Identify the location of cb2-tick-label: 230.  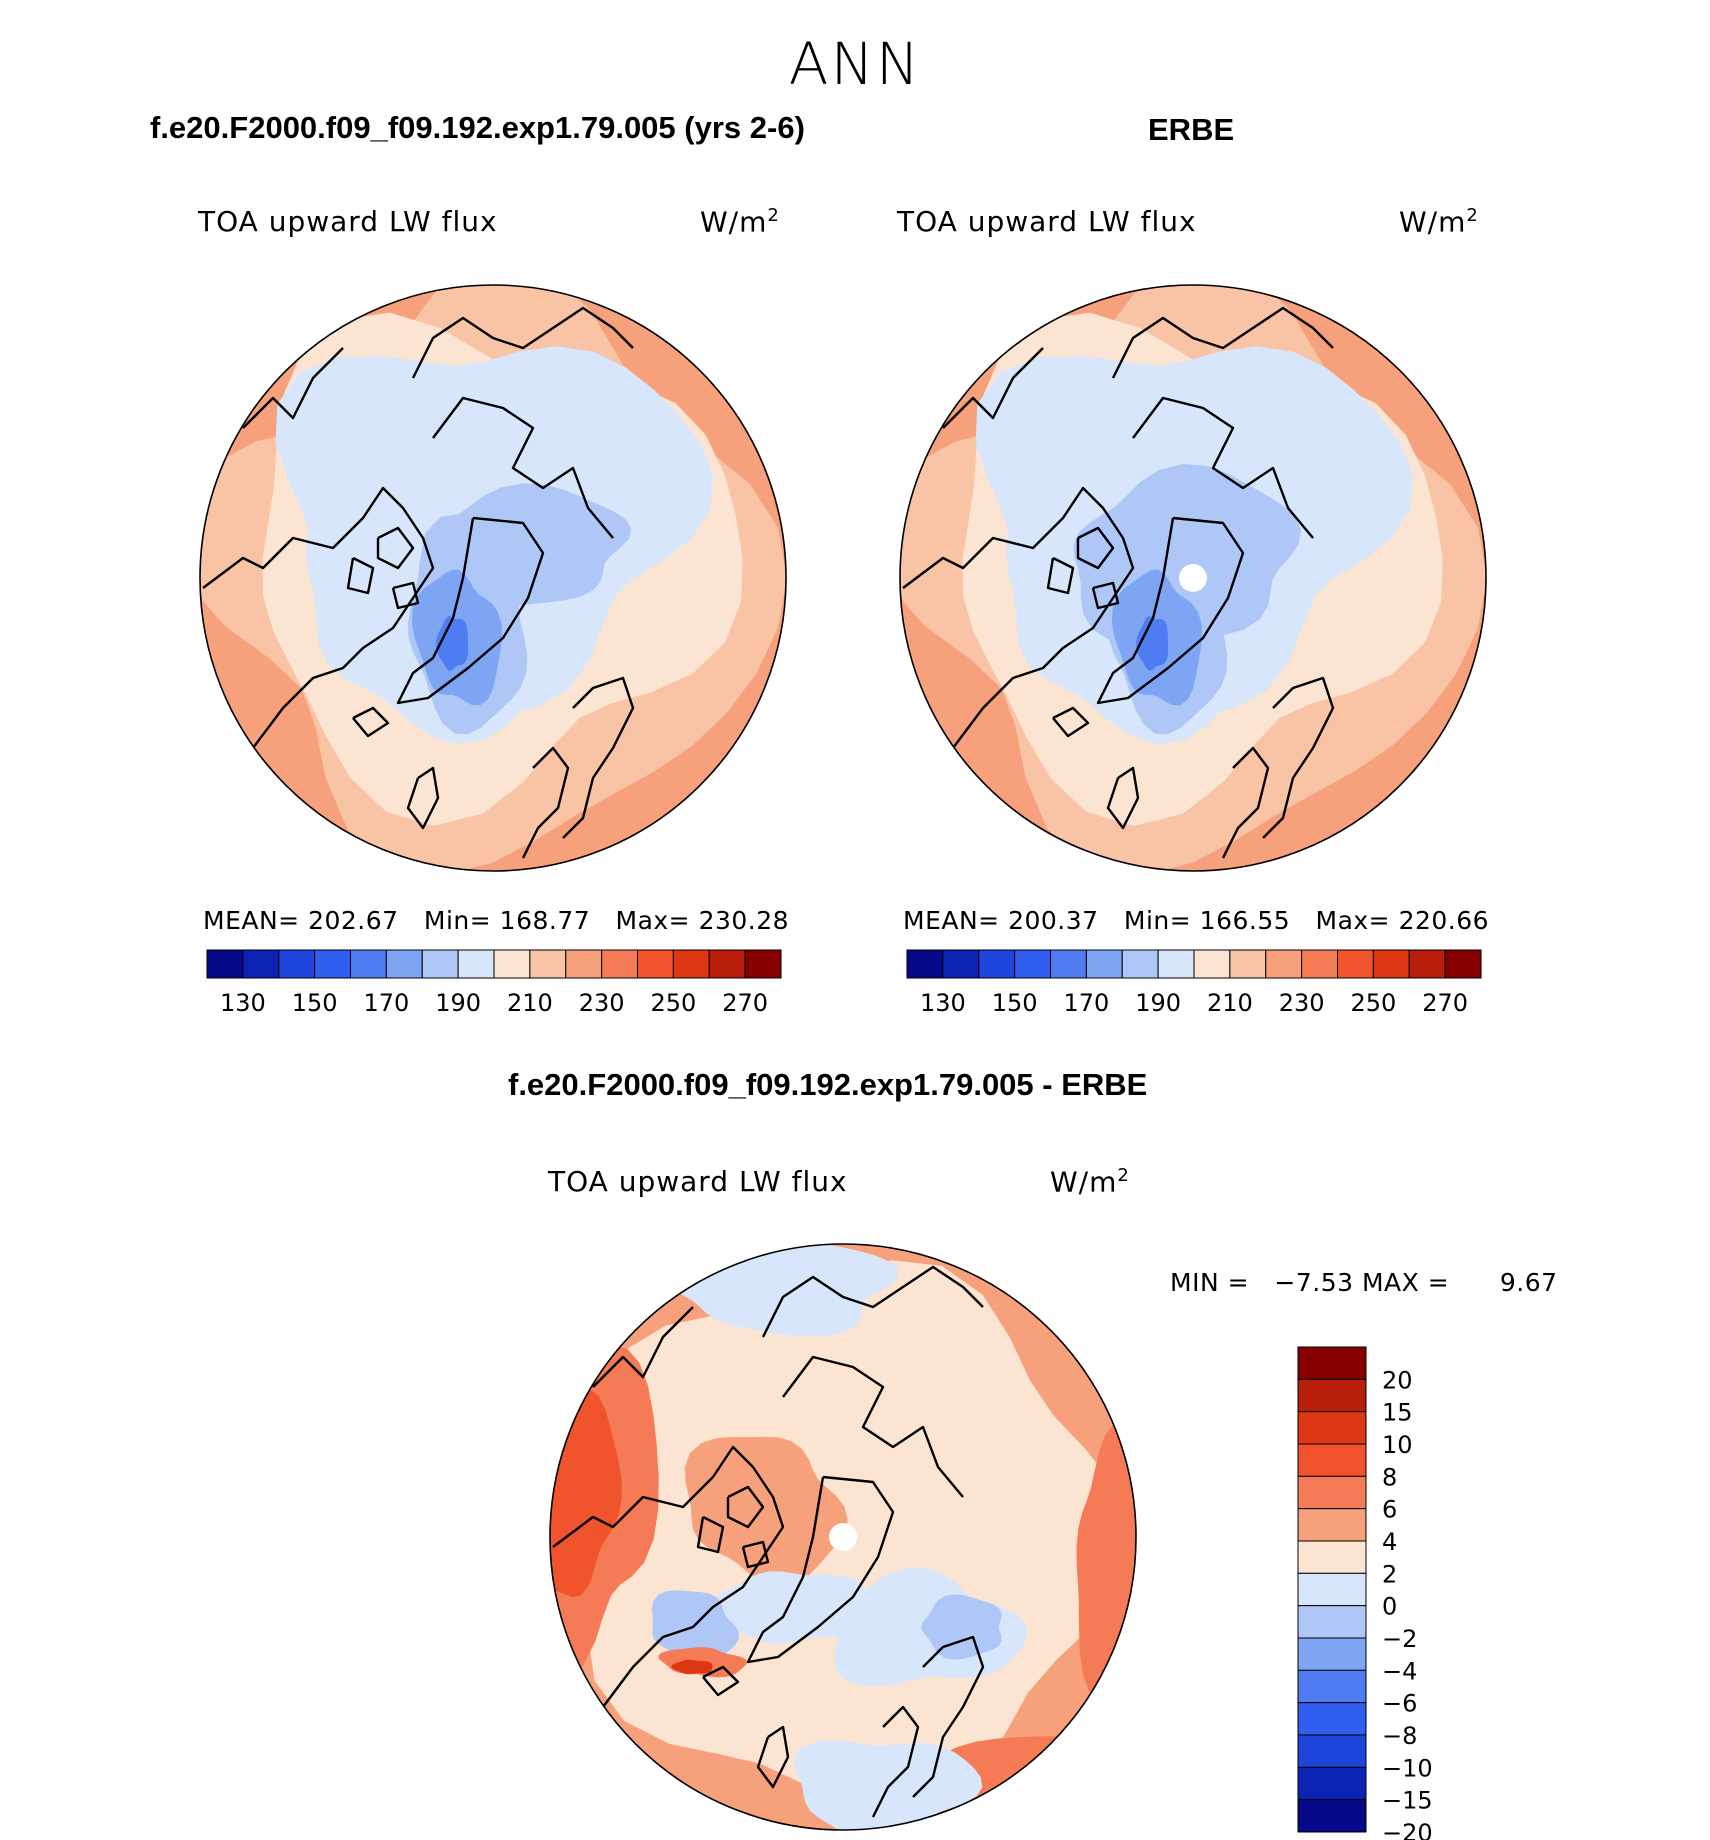
(1302, 1003).